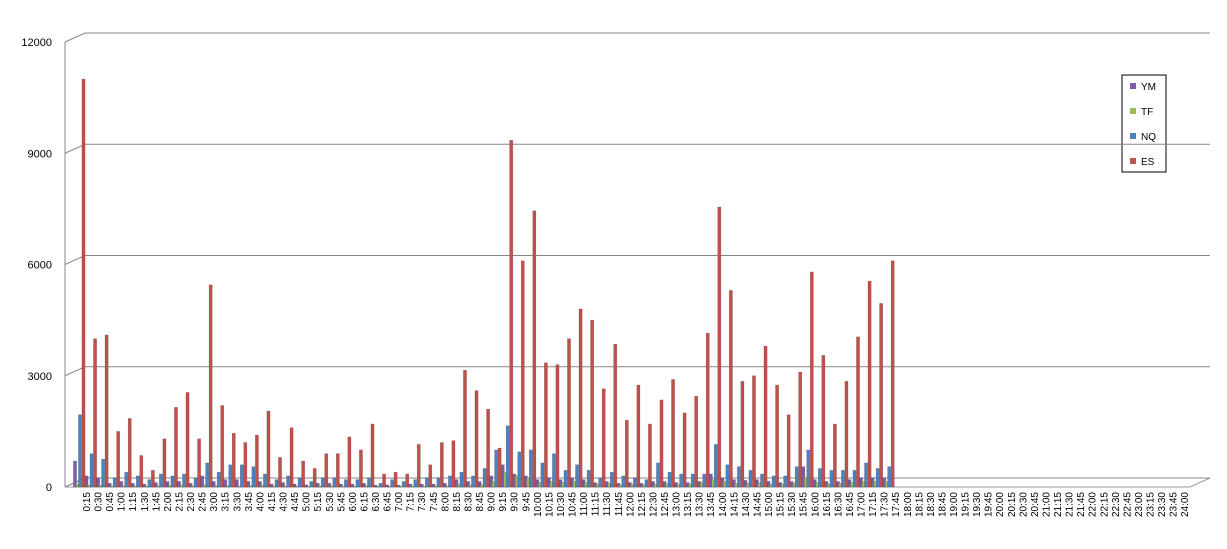 This screenshot has width=1227, height=549. I want to click on x-tick-label: 14:30, so click(746, 504).